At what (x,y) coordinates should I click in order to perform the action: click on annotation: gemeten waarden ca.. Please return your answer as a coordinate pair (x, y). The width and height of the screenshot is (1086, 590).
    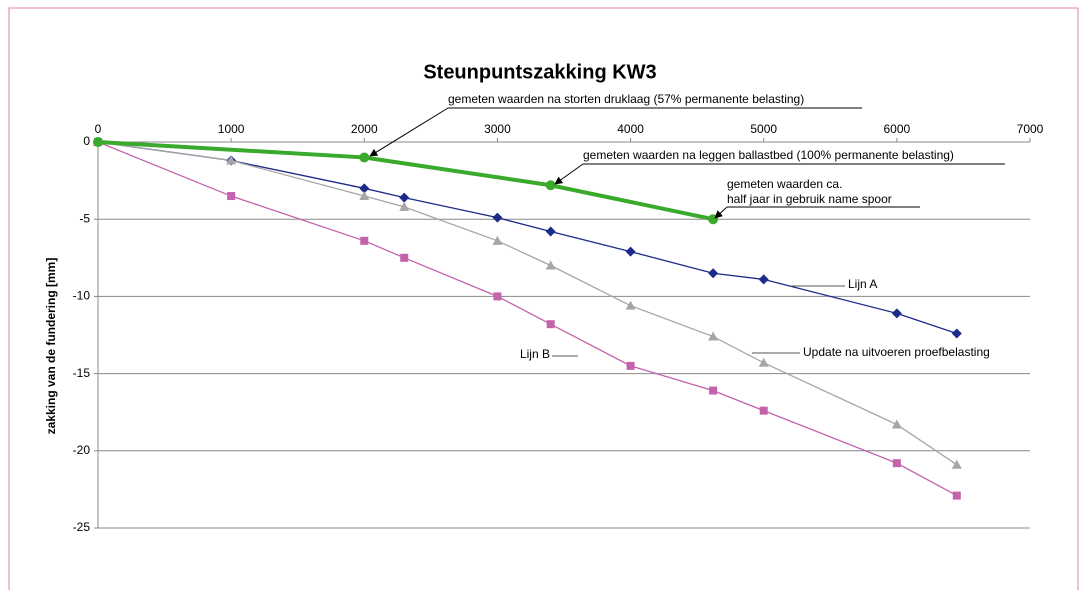
    Looking at the image, I should click on (784, 184).